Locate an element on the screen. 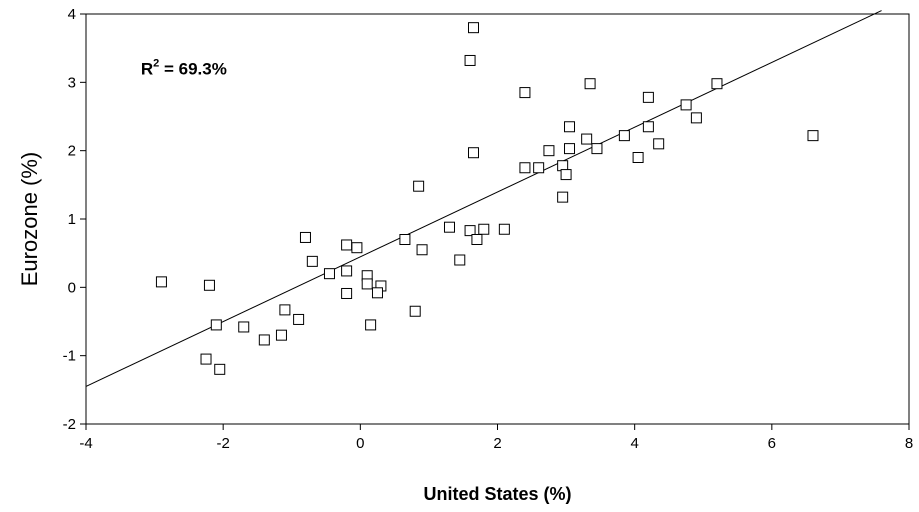 This screenshot has height=512, width=919. x-tick-label: -4 is located at coordinates (85, 443).